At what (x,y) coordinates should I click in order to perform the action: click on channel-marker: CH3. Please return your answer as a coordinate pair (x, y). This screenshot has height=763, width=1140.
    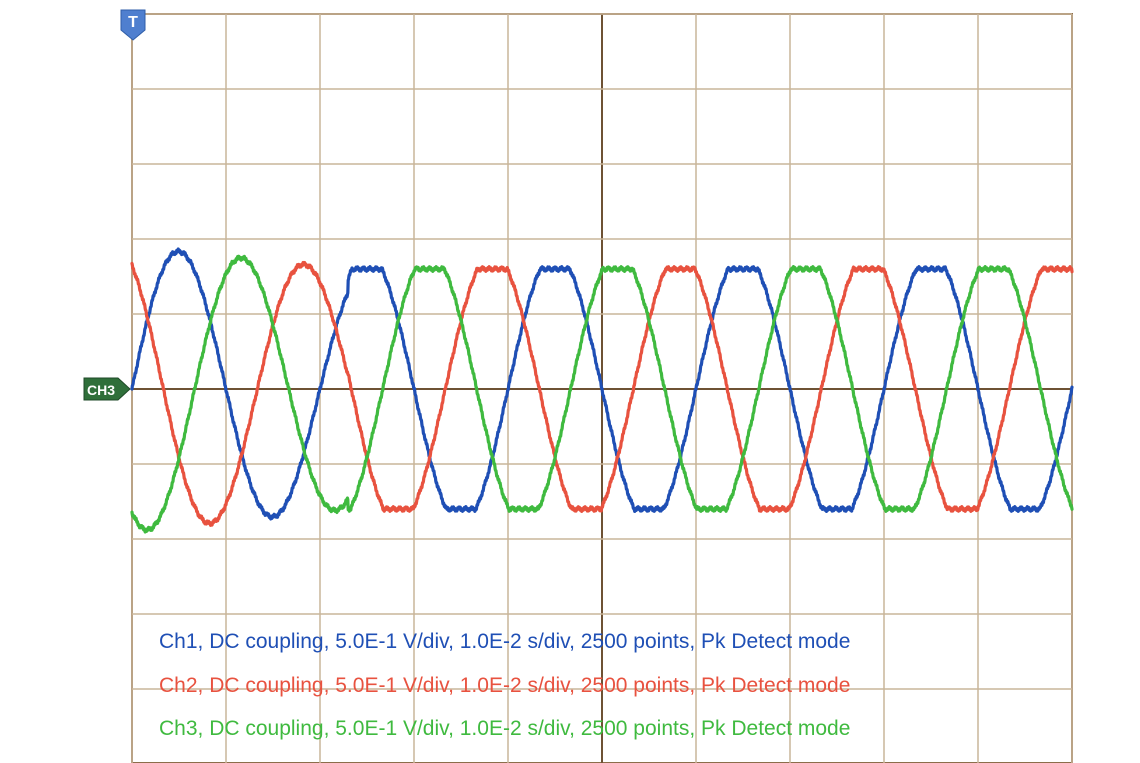
    Looking at the image, I should click on (107, 389).